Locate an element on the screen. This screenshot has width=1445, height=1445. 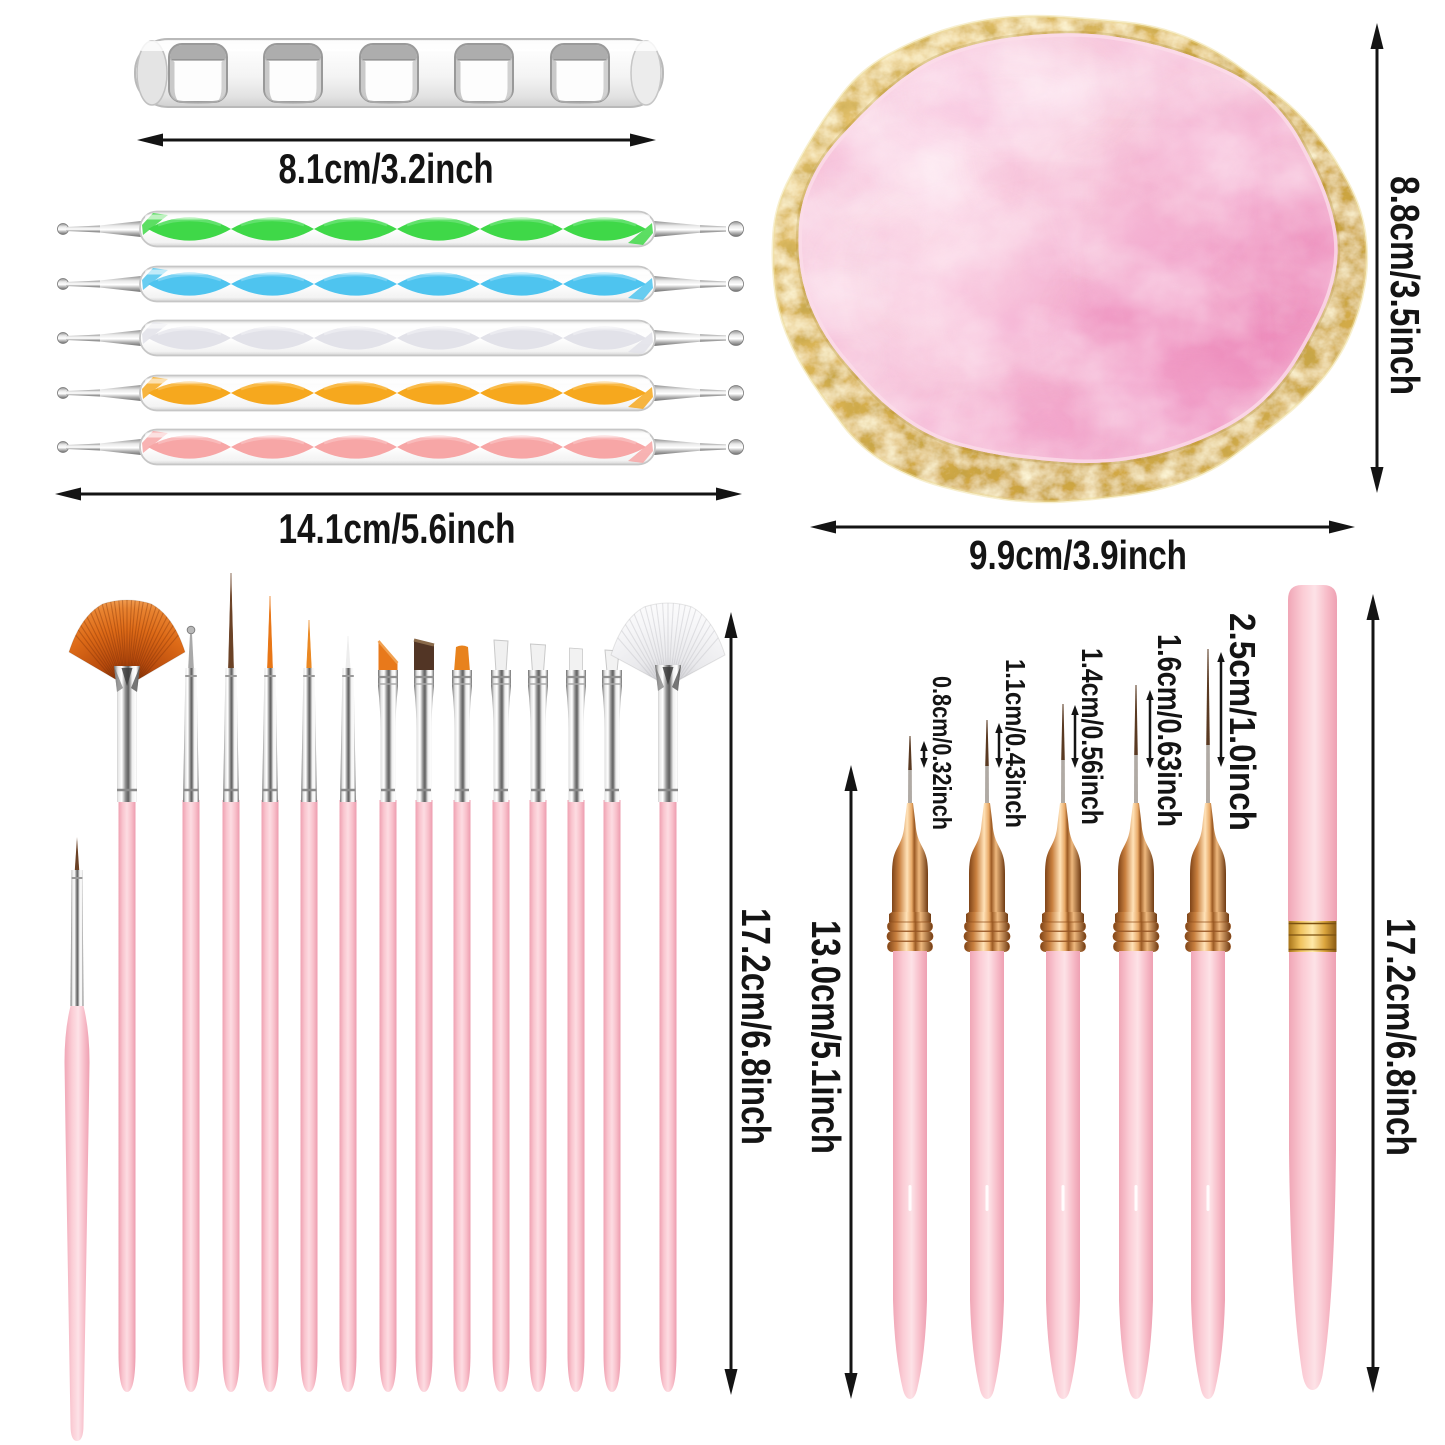
svg-text: 1.4cm/0.56inch is located at coordinates (1091, 736).